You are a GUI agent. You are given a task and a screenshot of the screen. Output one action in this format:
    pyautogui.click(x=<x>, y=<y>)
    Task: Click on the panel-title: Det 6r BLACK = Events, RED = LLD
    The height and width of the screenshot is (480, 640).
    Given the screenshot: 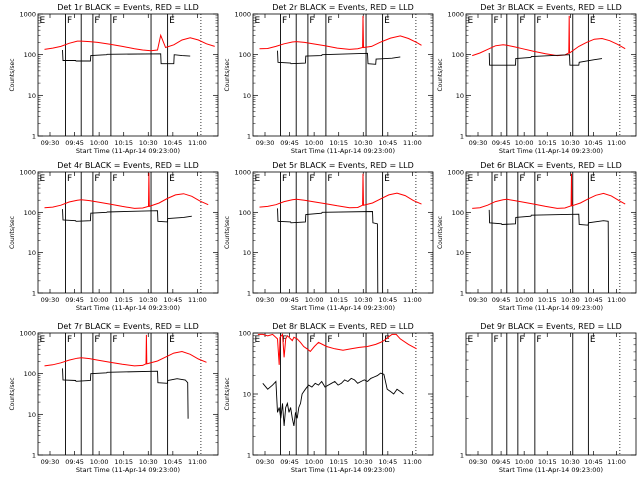 What is the action you would take?
    pyautogui.click(x=551, y=165)
    